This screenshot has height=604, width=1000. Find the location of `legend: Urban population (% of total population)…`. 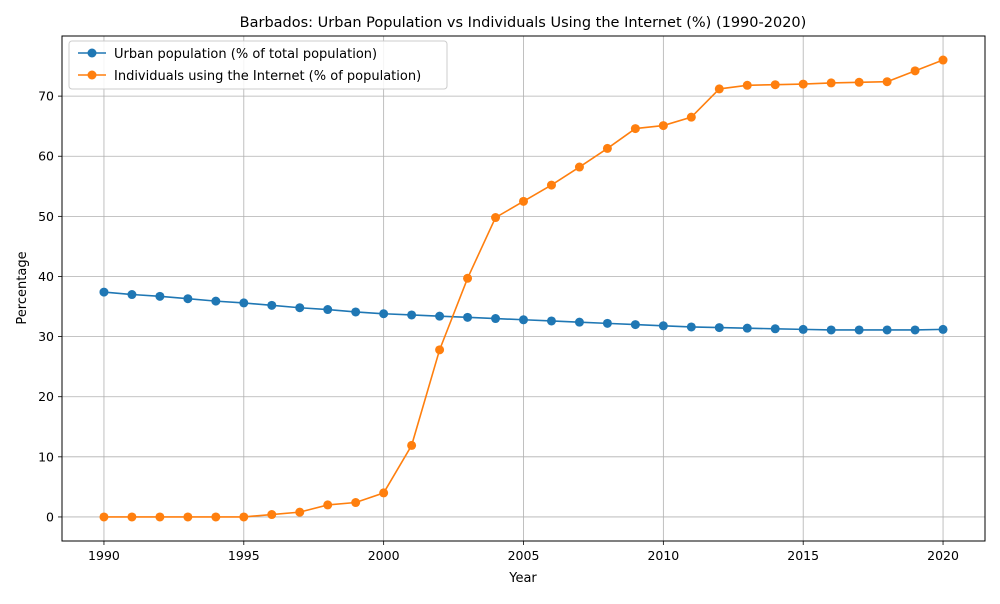

legend: Urban population (% of total population)… is located at coordinates (258, 65).